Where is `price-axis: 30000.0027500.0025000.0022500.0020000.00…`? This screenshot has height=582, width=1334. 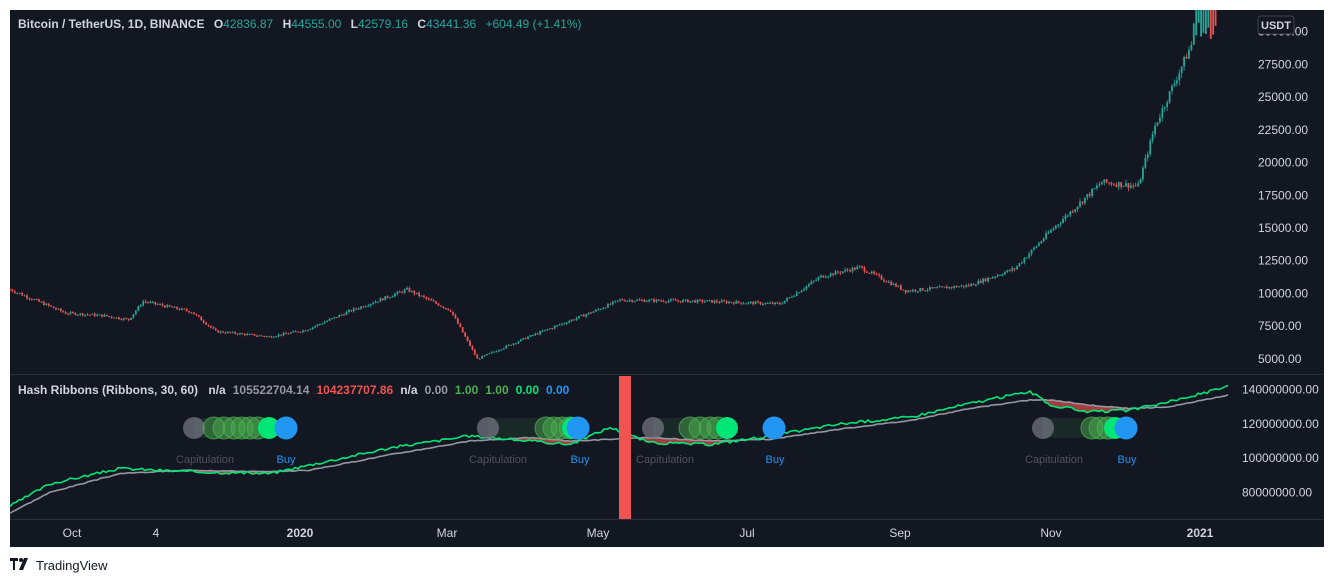
price-axis: 30000.0027500.0025000.0022500.0020000.00… is located at coordinates (1283, 195).